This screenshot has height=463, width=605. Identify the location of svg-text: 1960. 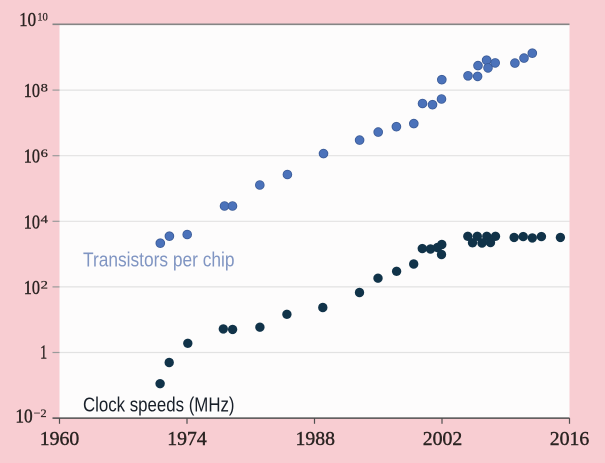
(60, 439).